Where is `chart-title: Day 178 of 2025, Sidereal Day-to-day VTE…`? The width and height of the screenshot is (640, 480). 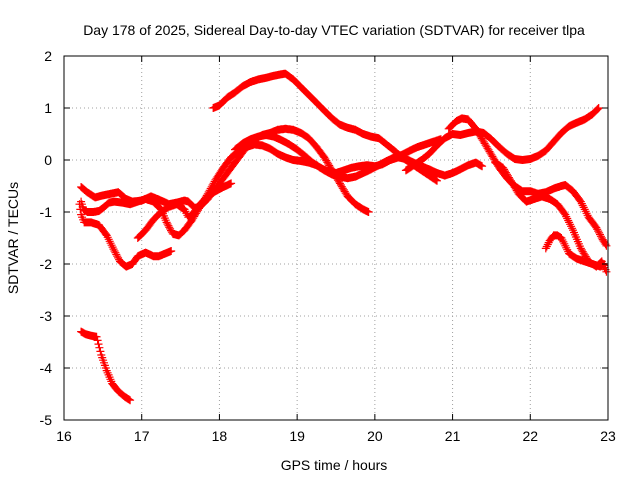 chart-title: Day 178 of 2025, Sidereal Day-to-day VTE… is located at coordinates (334, 30).